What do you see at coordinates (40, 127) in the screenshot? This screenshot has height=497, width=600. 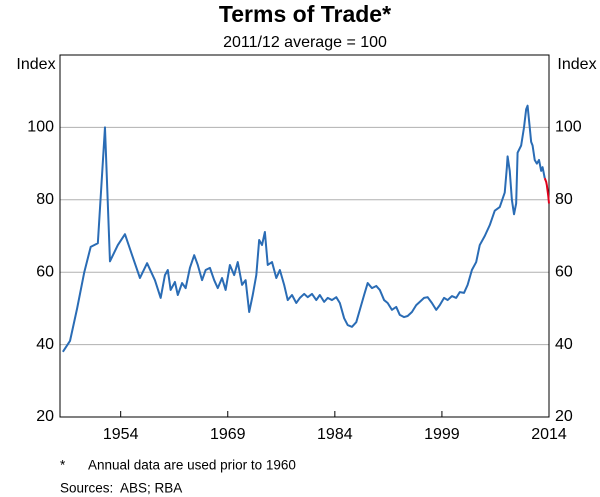 I see `y-tick-label: 100` at bounding box center [40, 127].